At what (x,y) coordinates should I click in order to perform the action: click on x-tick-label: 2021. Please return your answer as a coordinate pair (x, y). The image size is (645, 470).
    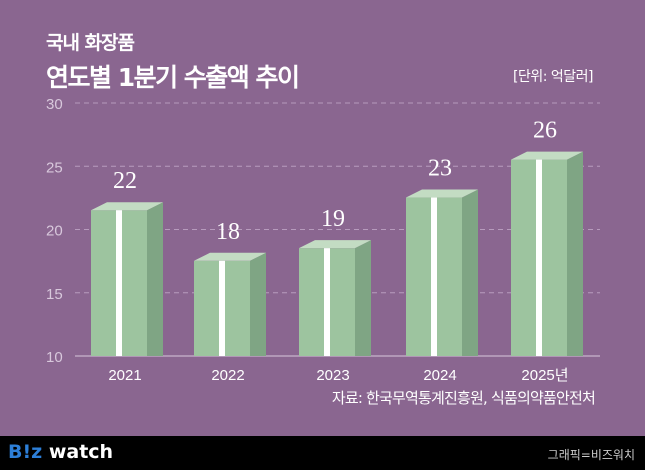
    Looking at the image, I should click on (124, 375).